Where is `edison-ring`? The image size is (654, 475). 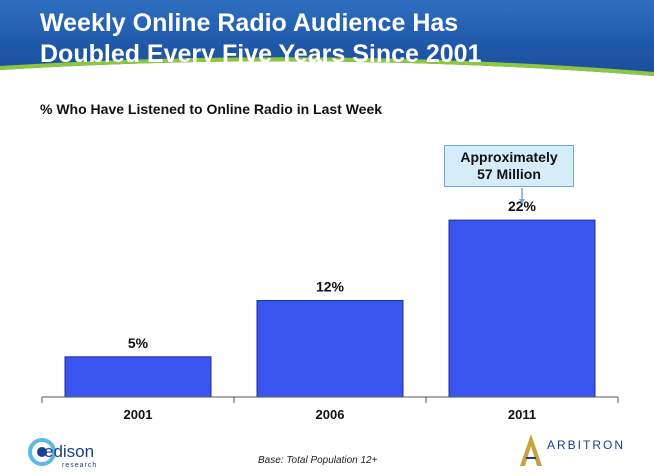 edison-ring is located at coordinates (42, 452).